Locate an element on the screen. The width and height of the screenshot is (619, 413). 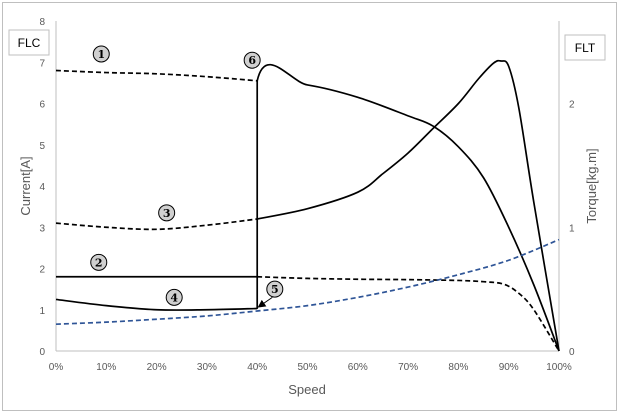
marker-label-6: 6 is located at coordinates (252, 60).